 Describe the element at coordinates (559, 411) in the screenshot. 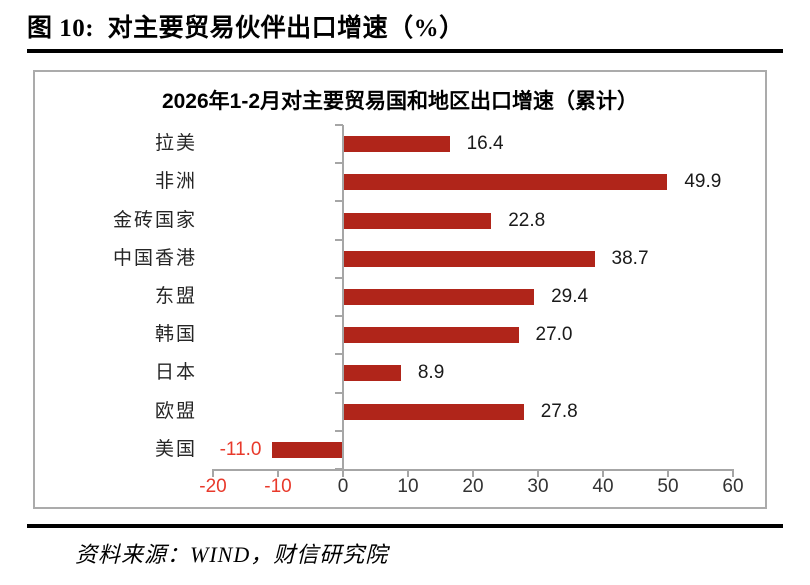

I see `value-label: 27.8` at that location.